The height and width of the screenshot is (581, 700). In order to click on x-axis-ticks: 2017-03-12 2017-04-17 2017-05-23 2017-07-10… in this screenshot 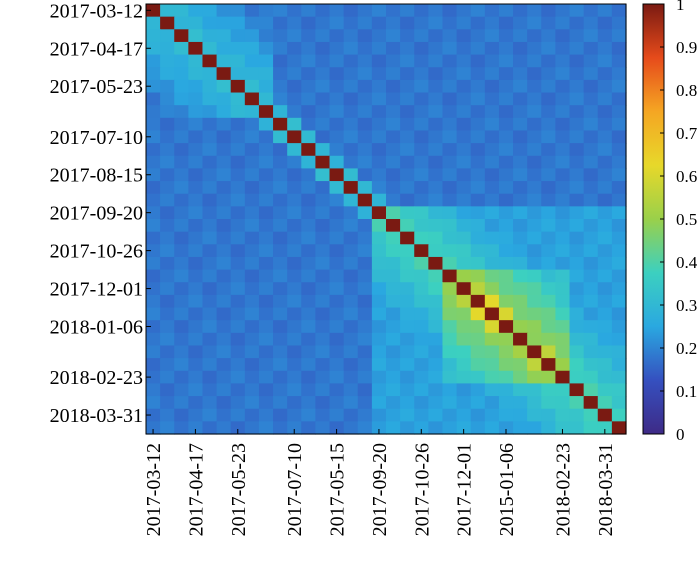, I will do `click(380, 482)`.